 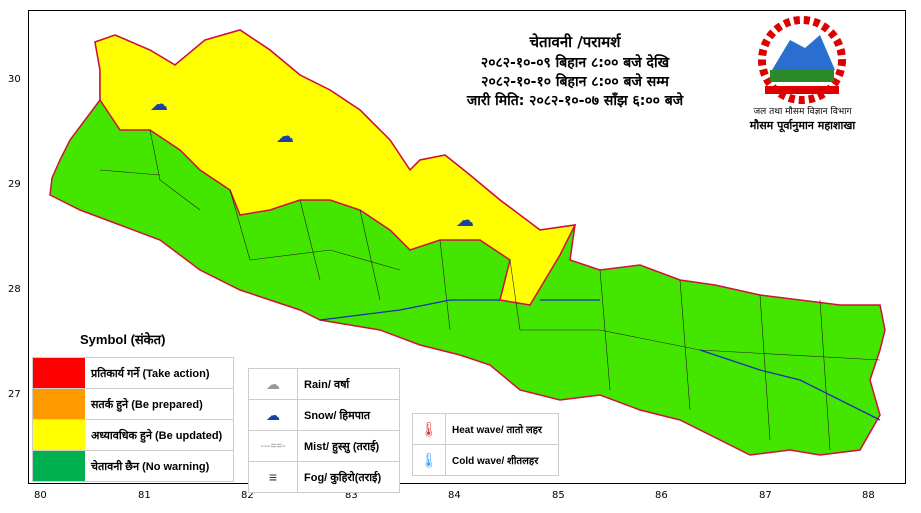 What do you see at coordinates (351, 495) in the screenshot?
I see `x-tick: 83` at bounding box center [351, 495].